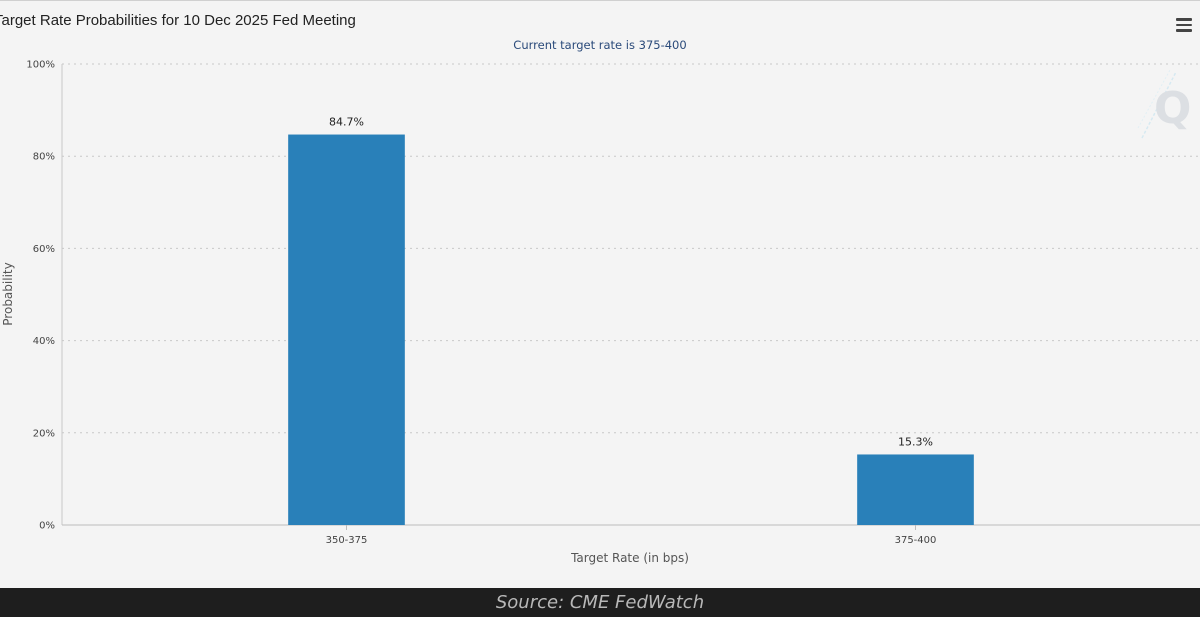  Describe the element at coordinates (916, 540) in the screenshot. I see `x-tick-label: 375-400` at that location.